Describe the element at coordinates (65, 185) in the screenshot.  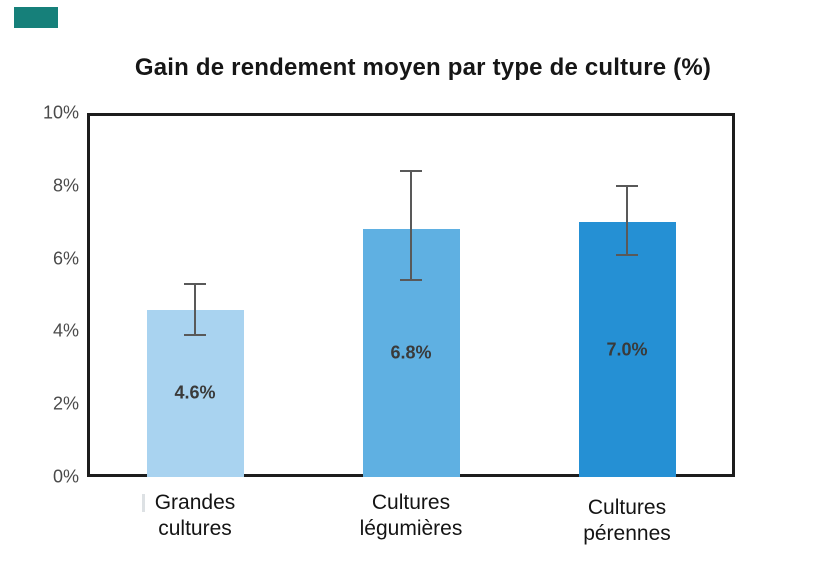
I see `y-axis-tick-label: 8%` at that location.